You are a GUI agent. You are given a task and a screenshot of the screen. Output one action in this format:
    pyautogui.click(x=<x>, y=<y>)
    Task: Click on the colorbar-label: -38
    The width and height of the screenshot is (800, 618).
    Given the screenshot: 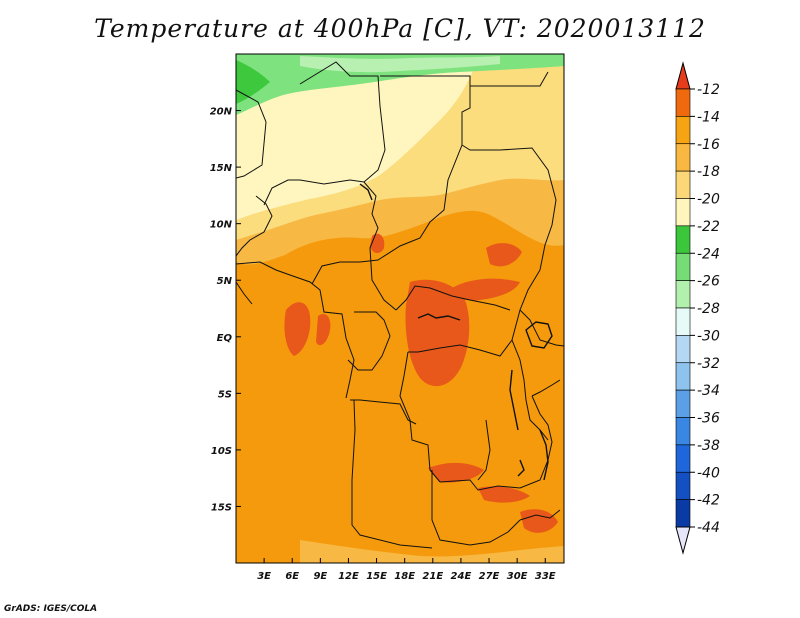 What is the action you would take?
    pyautogui.click(x=708, y=446)
    